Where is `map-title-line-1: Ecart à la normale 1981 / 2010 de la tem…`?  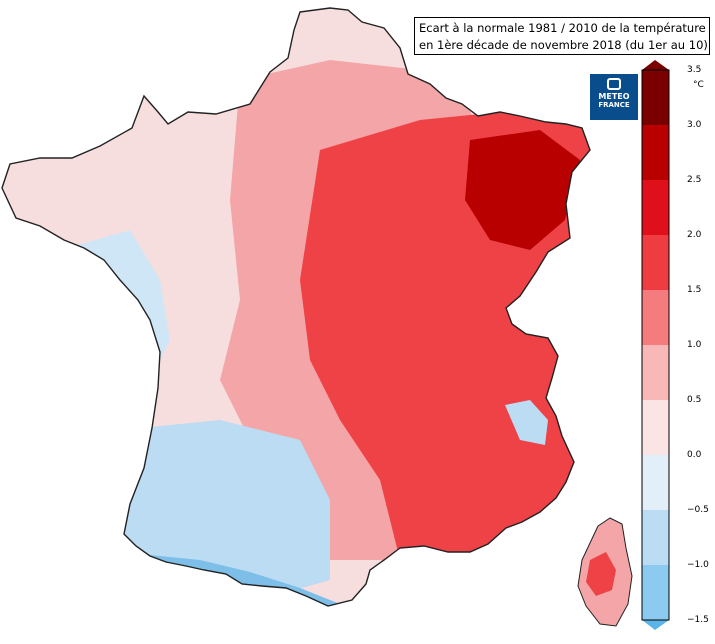 map-title-line-1: Ecart à la normale 1981 / 2010 de la tem… is located at coordinates (562, 28).